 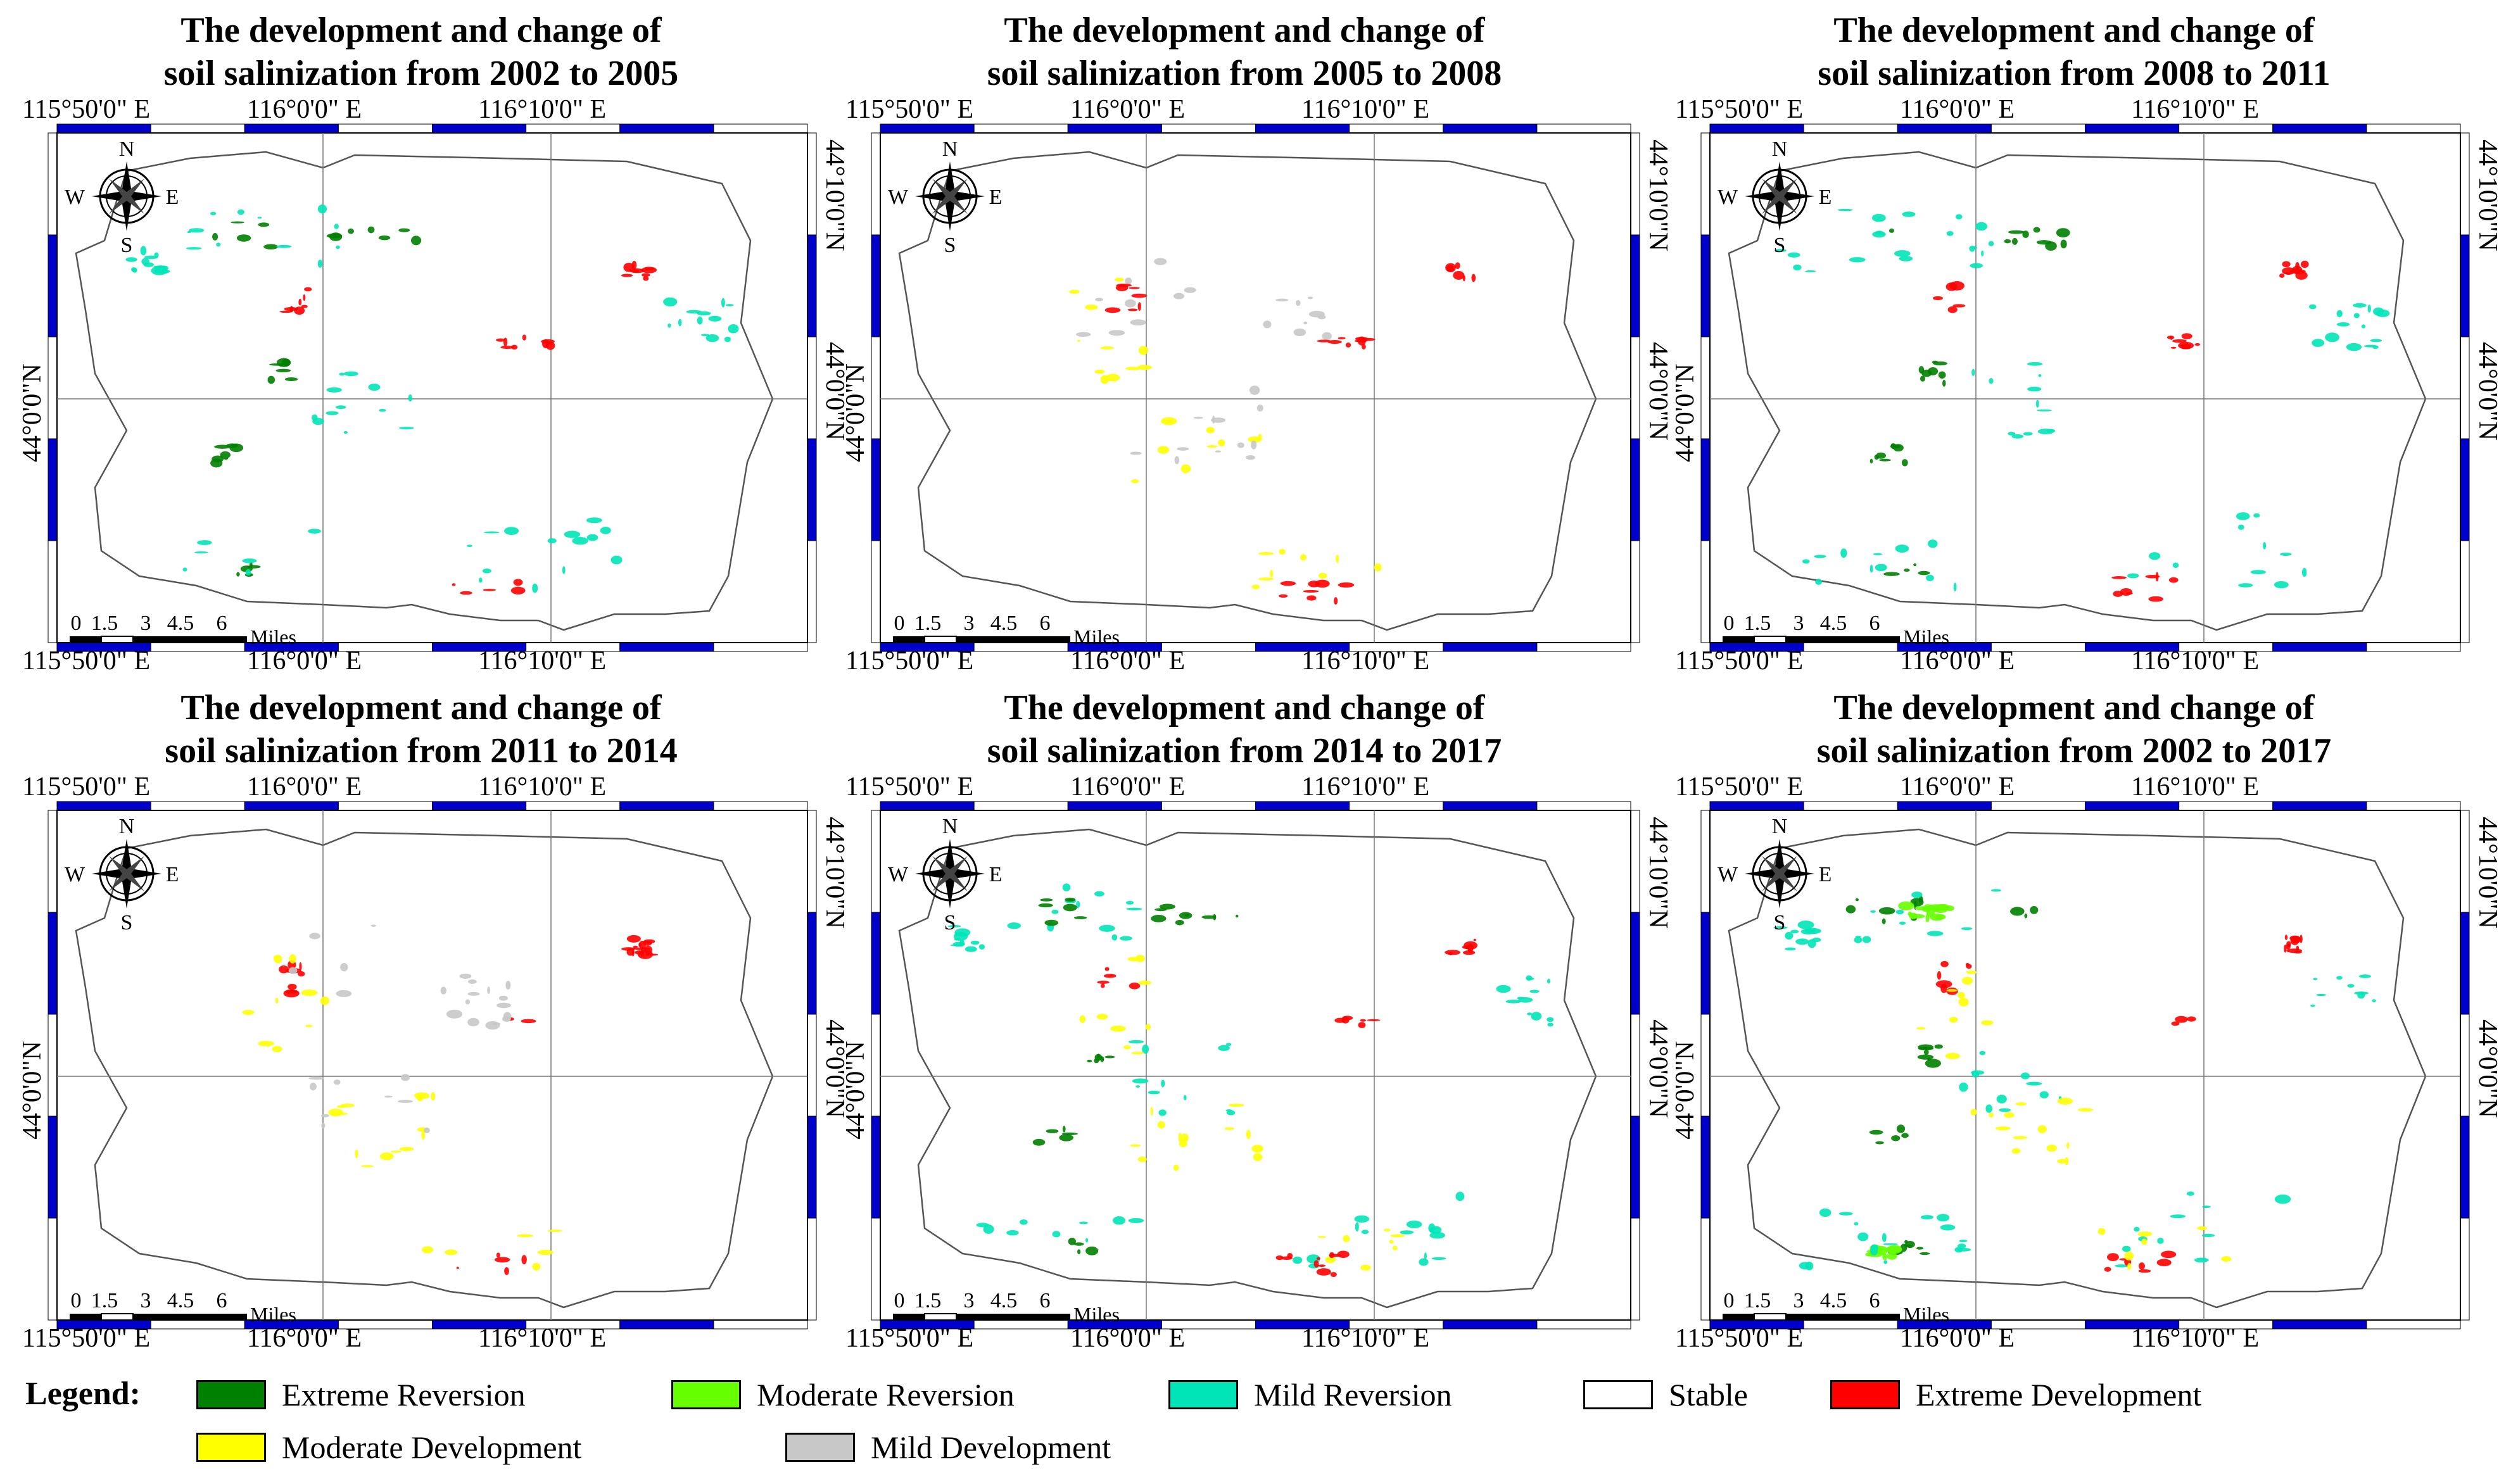 I want to click on study-area-boundary, so click(x=425, y=1068).